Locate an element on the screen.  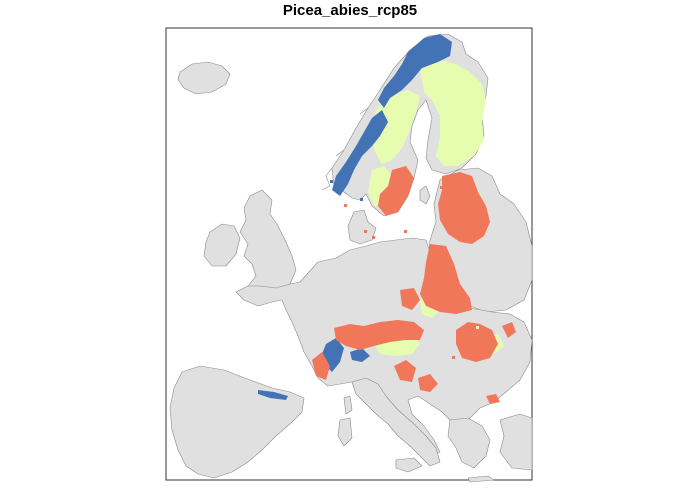
greece-landmass is located at coordinates (469, 443).